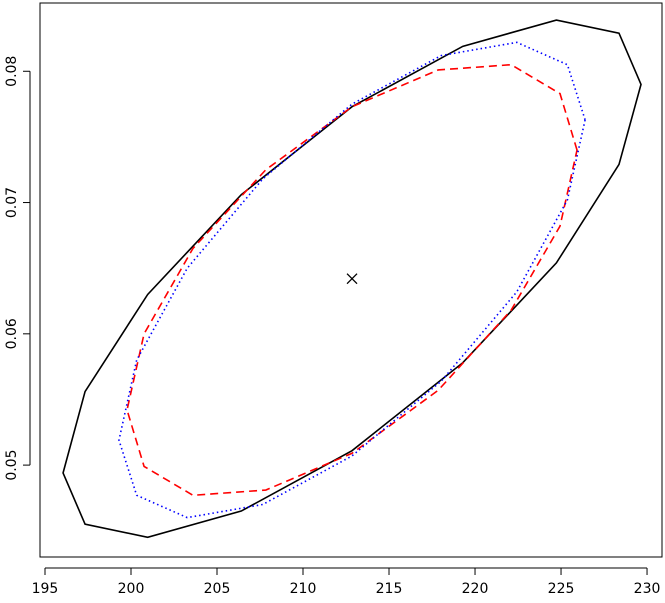  I want to click on y-tick-label: 0.08, so click(12, 71).